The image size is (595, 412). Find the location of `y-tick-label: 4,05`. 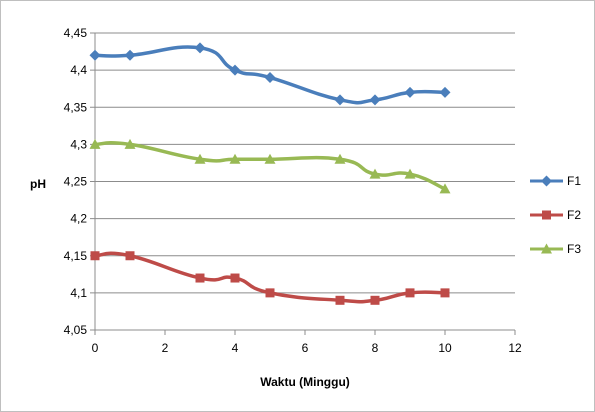

y-tick-label: 4,05 is located at coordinates (76, 330).